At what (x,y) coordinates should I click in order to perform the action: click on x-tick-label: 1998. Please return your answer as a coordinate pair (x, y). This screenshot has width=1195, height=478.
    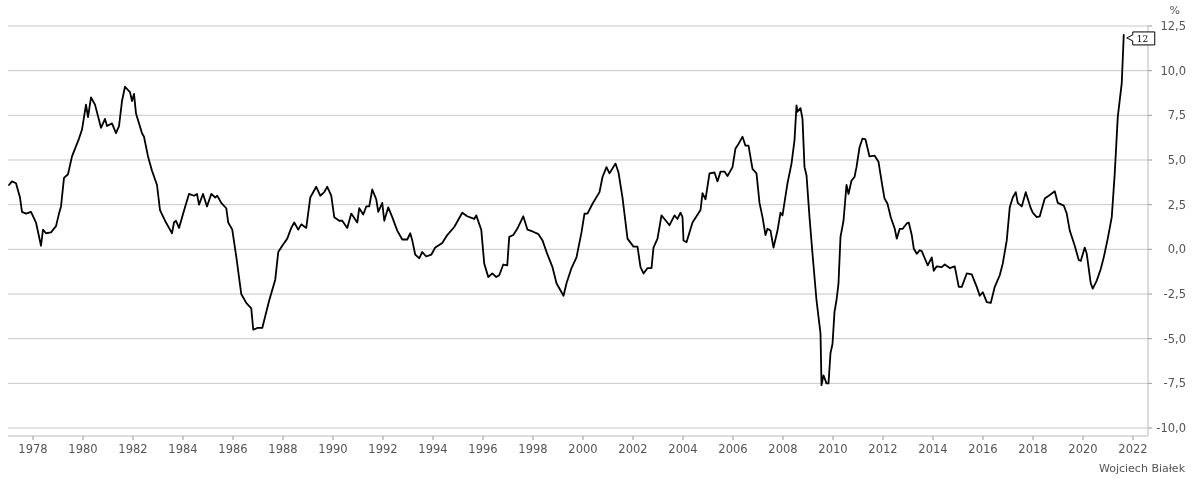
    Looking at the image, I should click on (533, 449).